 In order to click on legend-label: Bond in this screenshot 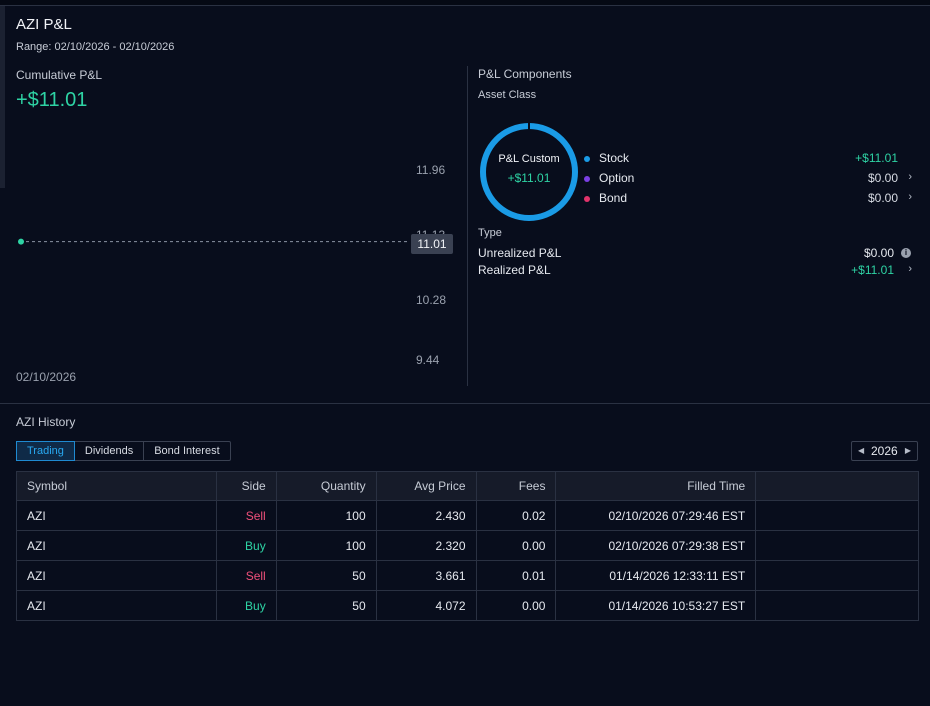, I will do `click(613, 198)`.